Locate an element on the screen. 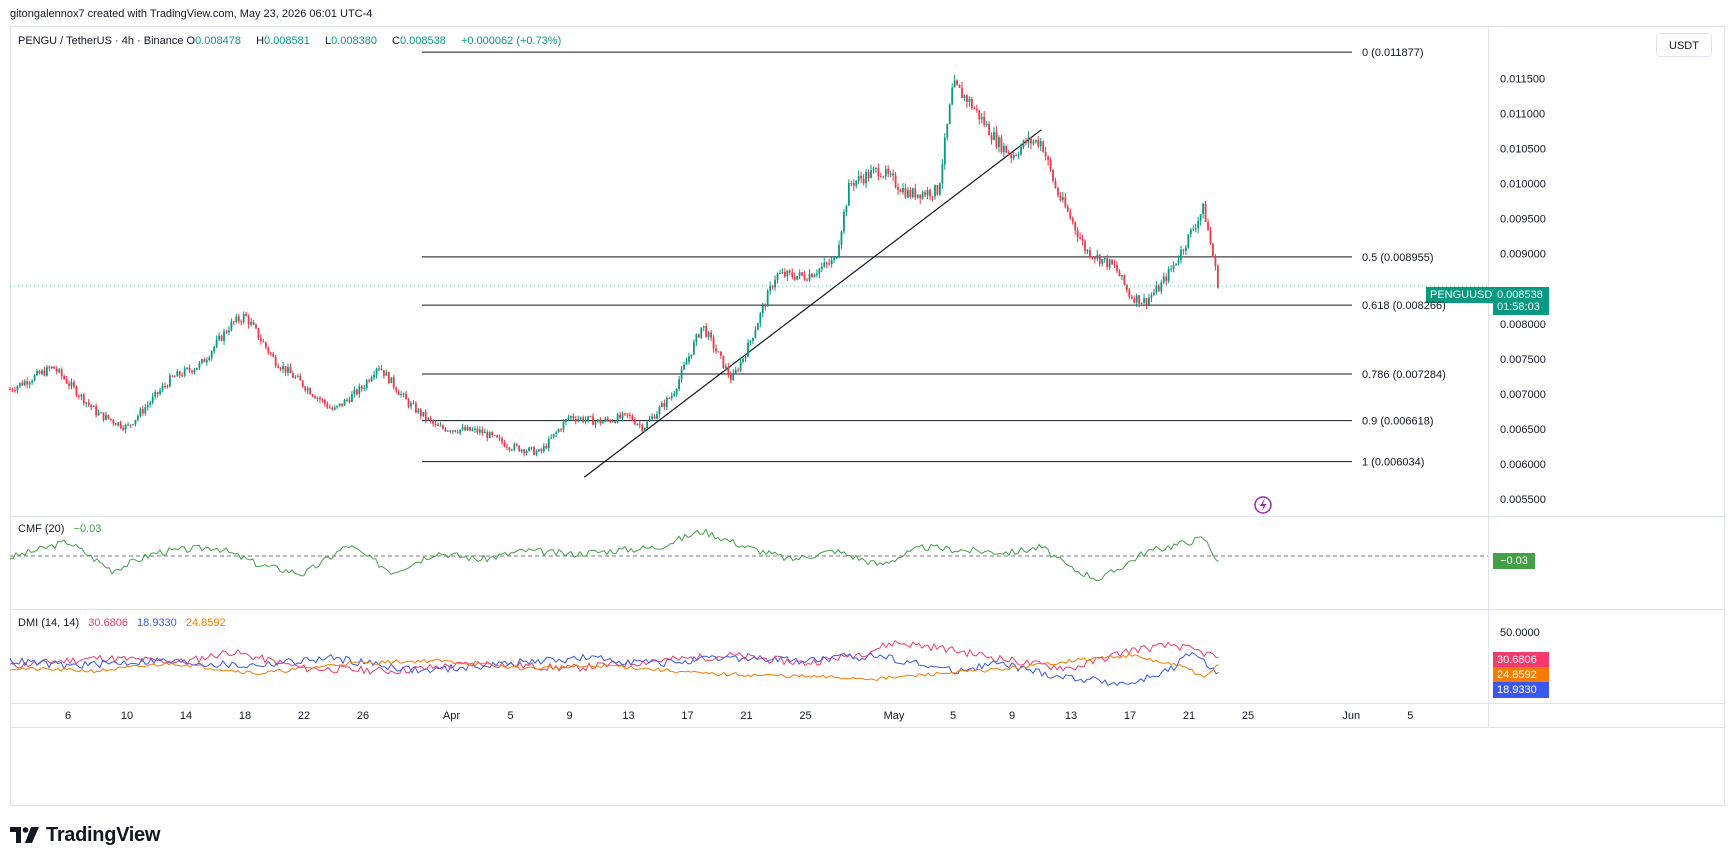 Image resolution: width=1736 pixels, height=866 pixels. trendline is located at coordinates (812, 303).